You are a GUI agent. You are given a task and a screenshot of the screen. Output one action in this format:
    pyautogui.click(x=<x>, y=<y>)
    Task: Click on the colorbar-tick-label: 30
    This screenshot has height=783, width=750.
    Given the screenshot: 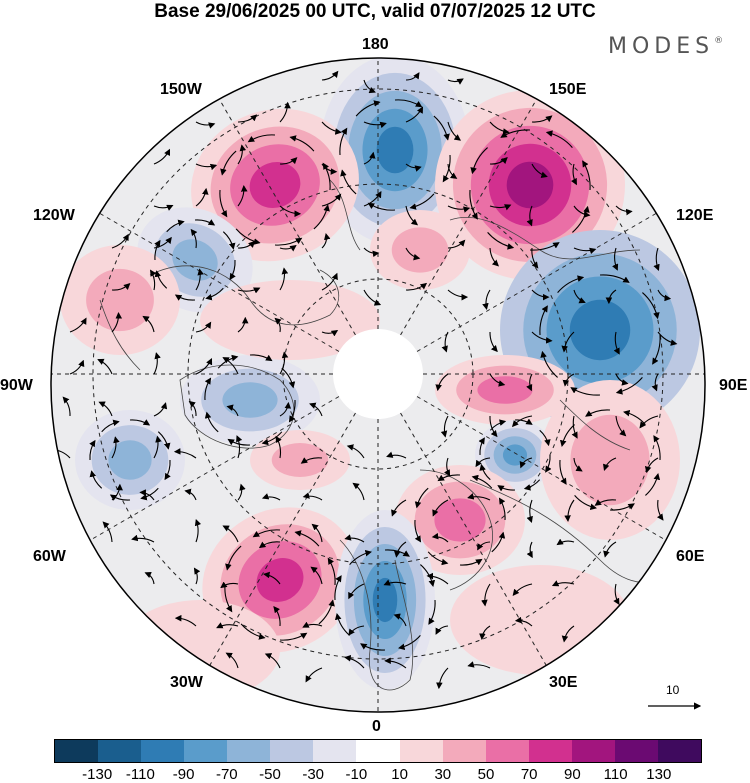 What is the action you would take?
    pyautogui.click(x=443, y=774)
    